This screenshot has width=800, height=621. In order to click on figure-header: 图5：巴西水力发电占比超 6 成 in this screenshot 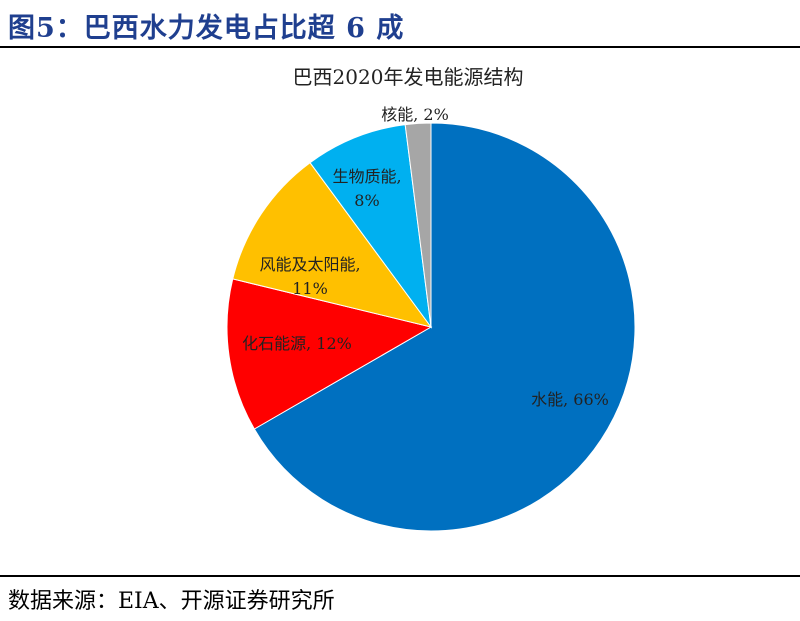, I will do `click(400, 24)`.